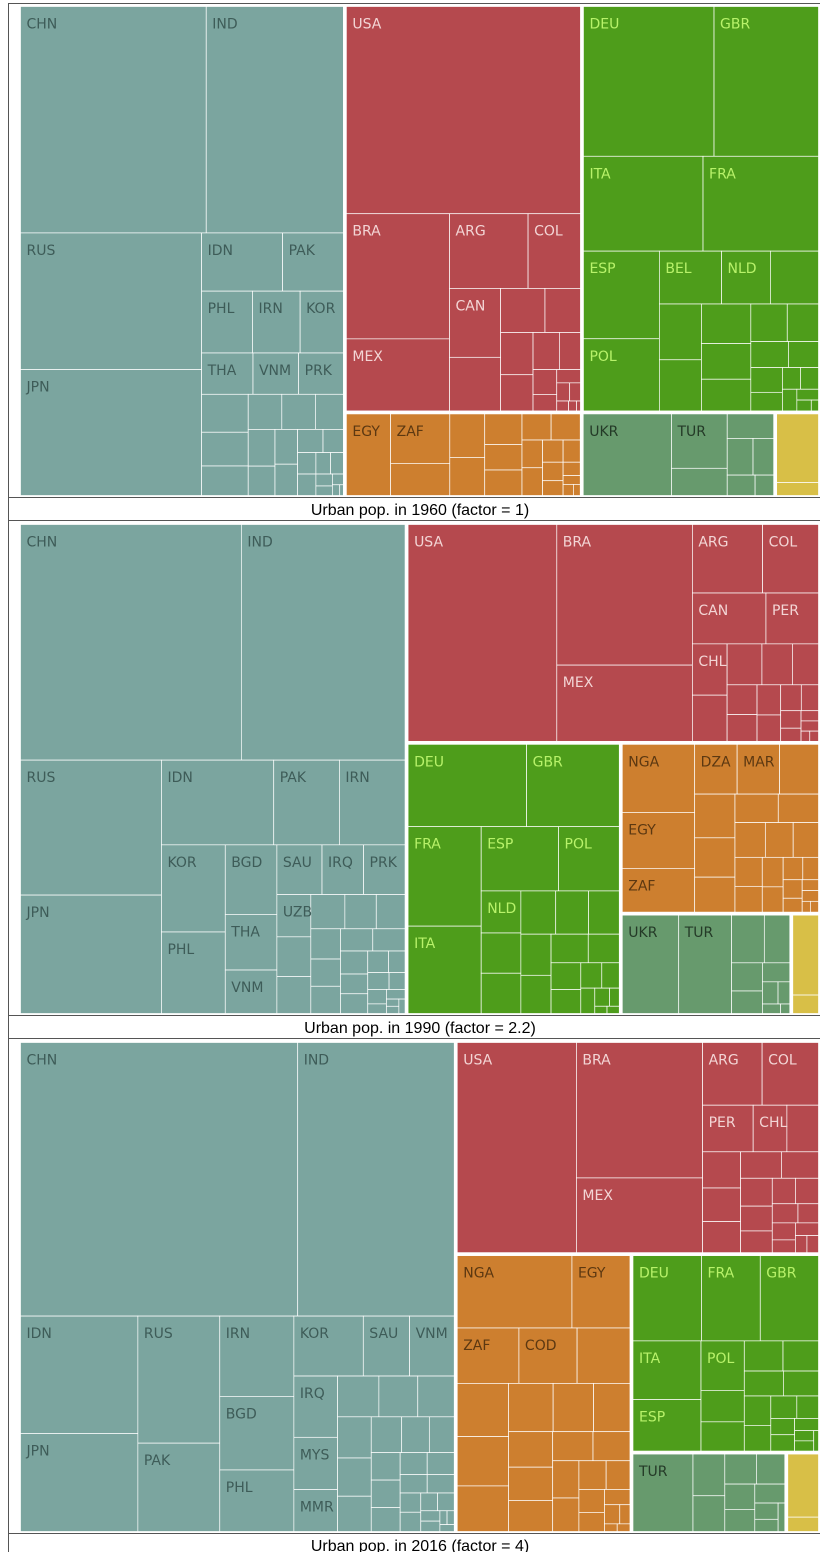 The width and height of the screenshot is (820, 1552). Describe the element at coordinates (720, 1359) in the screenshot. I see `cell-label: POL` at that location.